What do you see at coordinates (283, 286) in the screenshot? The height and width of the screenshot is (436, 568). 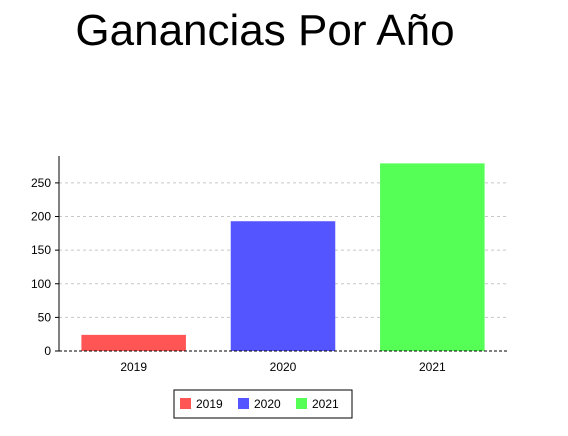 I see `bar-2020` at bounding box center [283, 286].